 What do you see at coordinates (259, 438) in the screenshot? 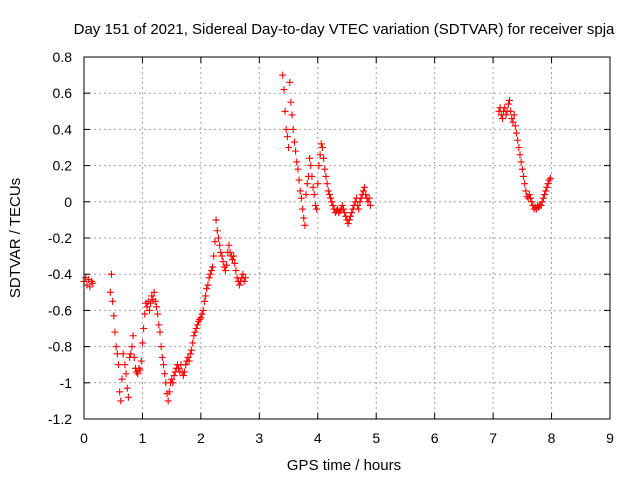
I see `x-tick-label: 3` at bounding box center [259, 438].